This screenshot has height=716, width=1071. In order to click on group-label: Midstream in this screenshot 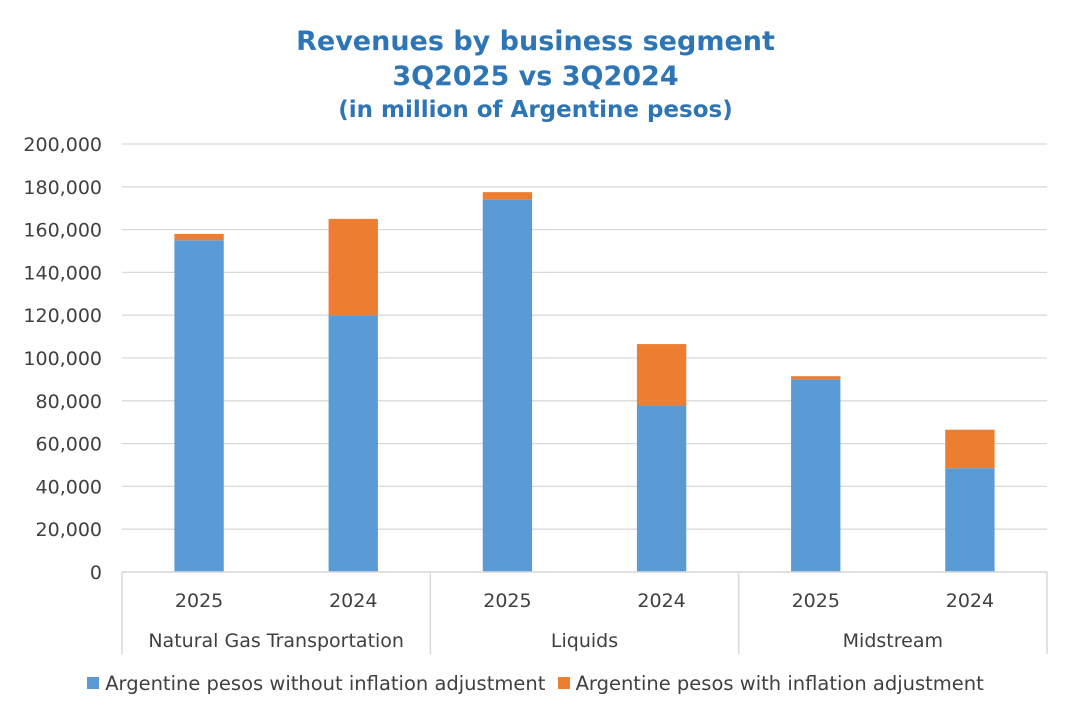, I will do `click(893, 641)`.